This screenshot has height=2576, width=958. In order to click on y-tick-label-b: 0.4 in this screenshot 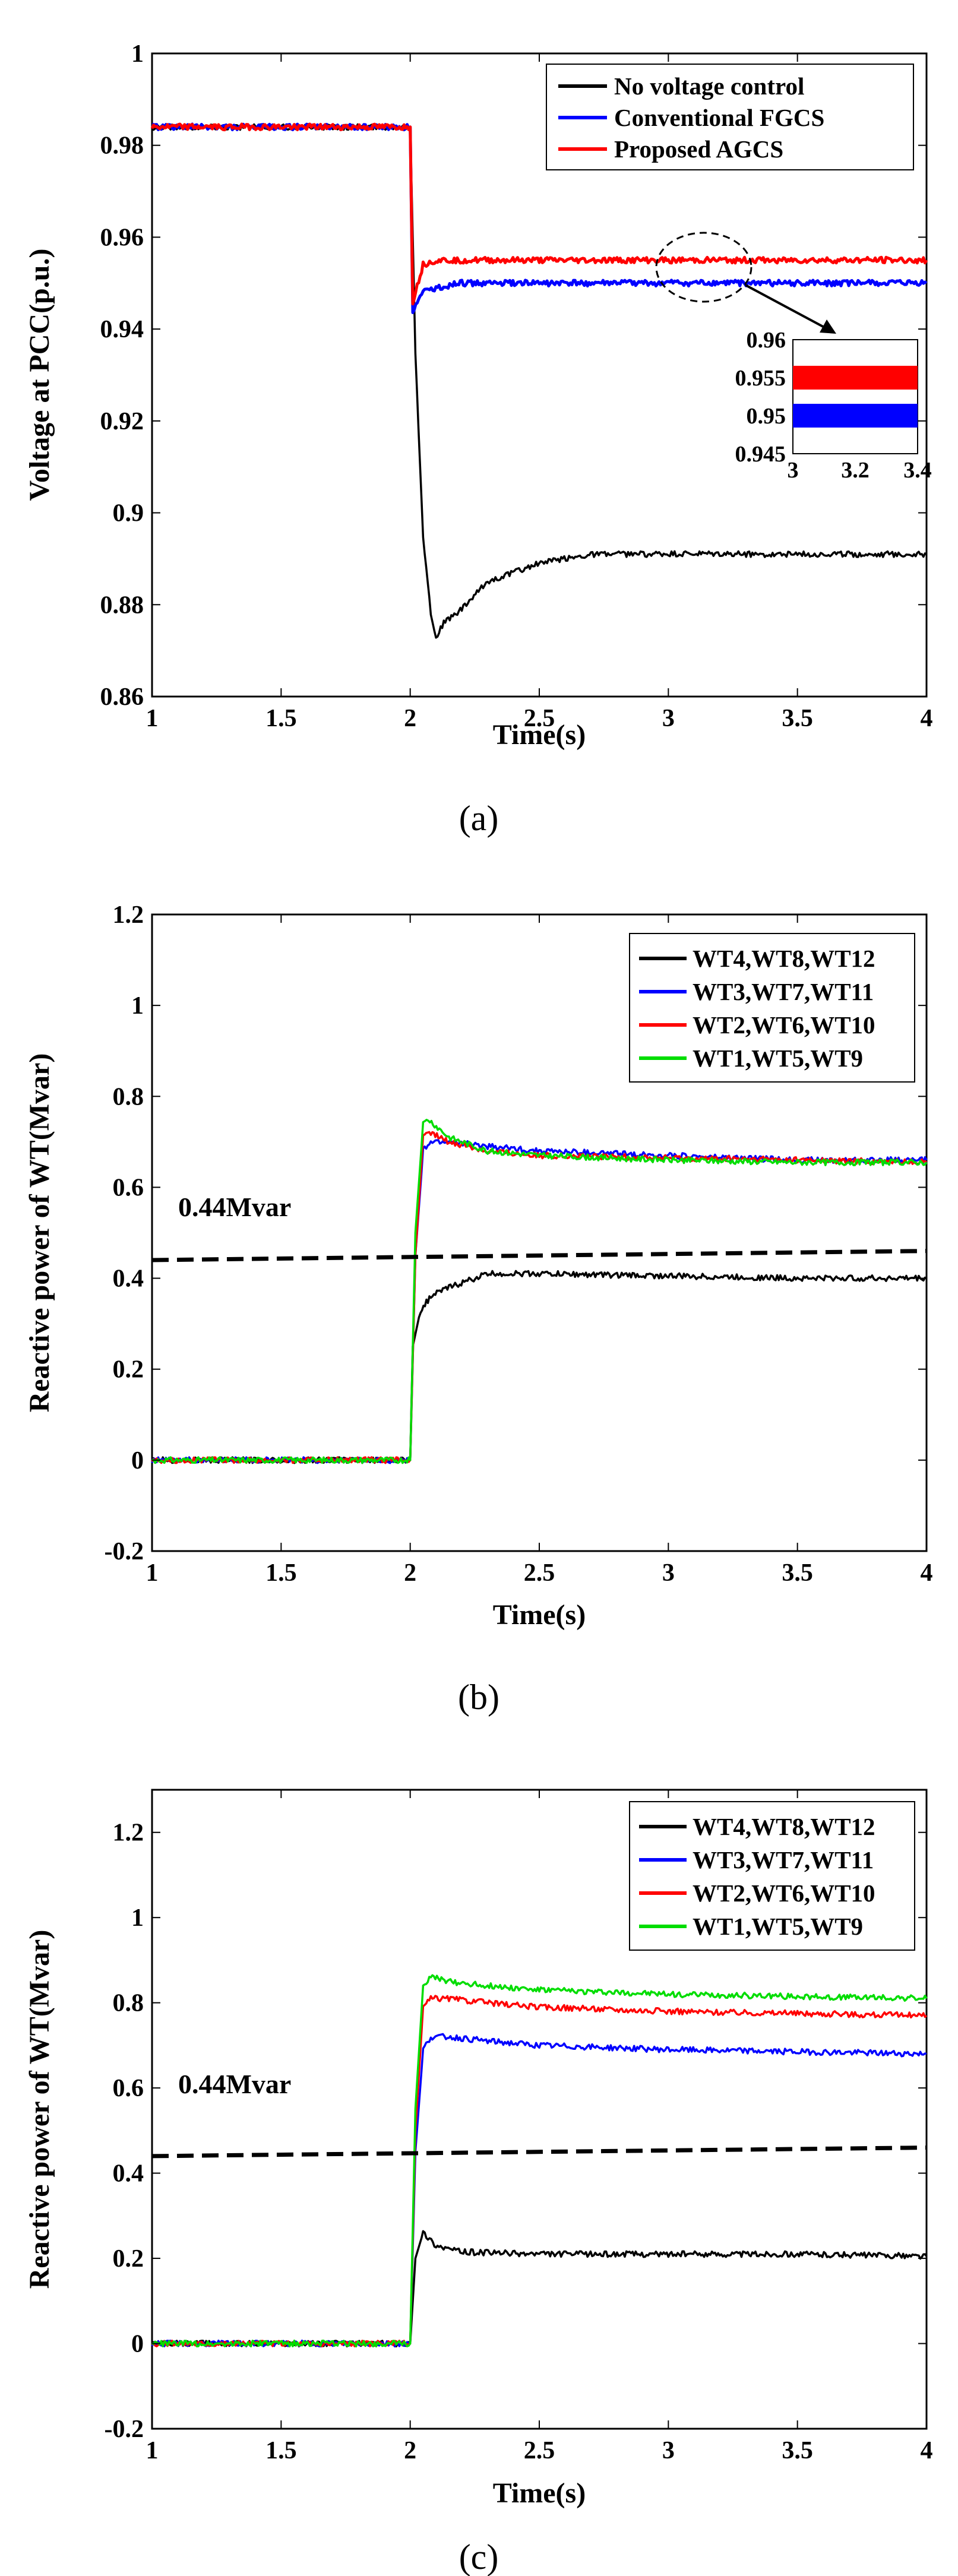, I will do `click(128, 1279)`.